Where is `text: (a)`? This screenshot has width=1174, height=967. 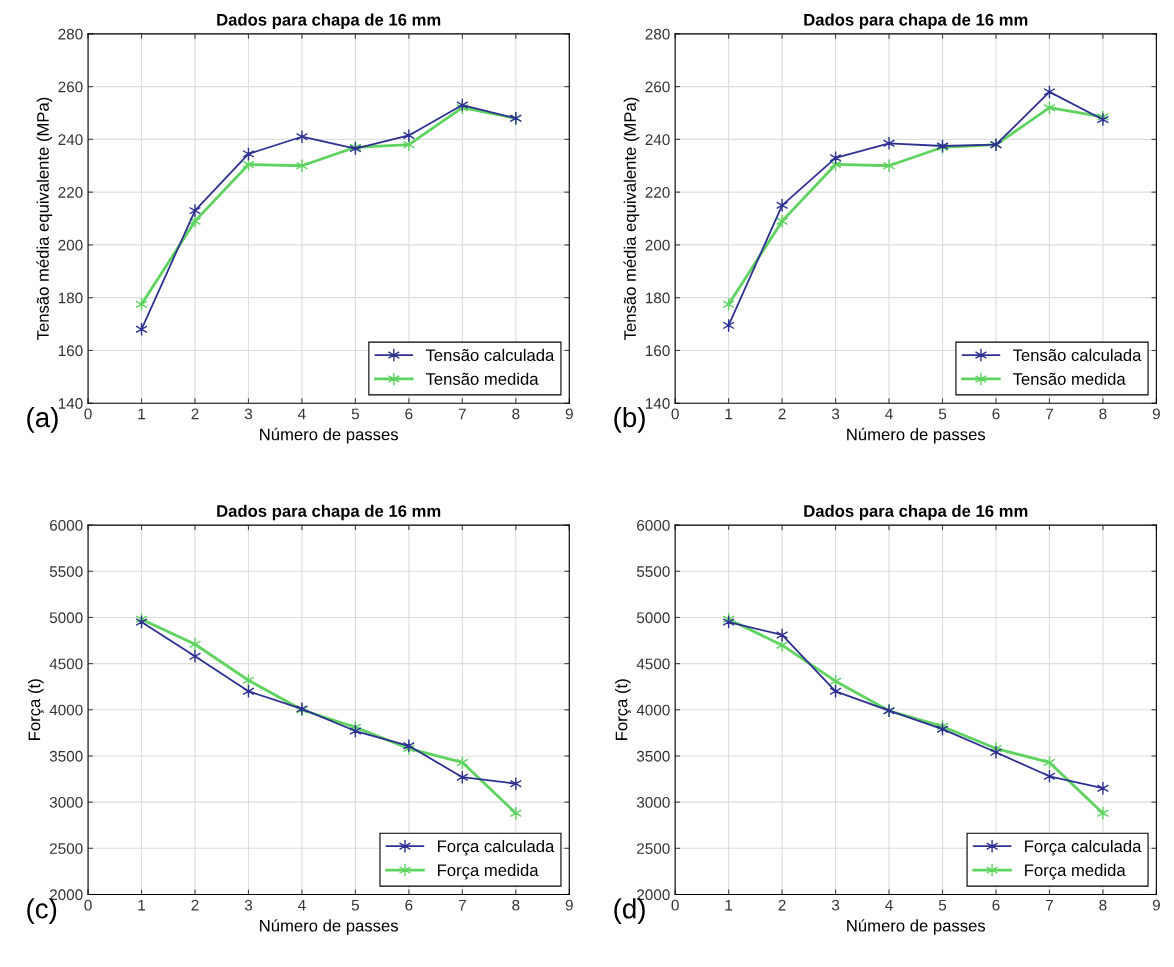 text: (a) is located at coordinates (42, 419).